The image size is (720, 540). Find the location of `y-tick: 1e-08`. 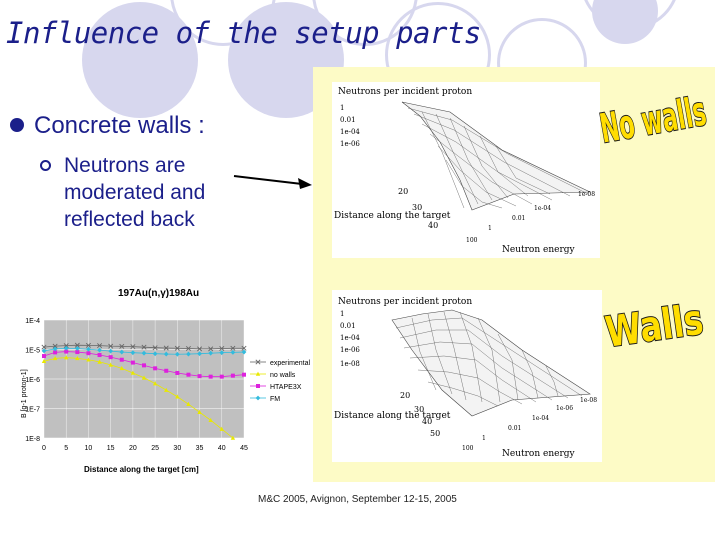

y-tick: 1e-08 is located at coordinates (586, 194).